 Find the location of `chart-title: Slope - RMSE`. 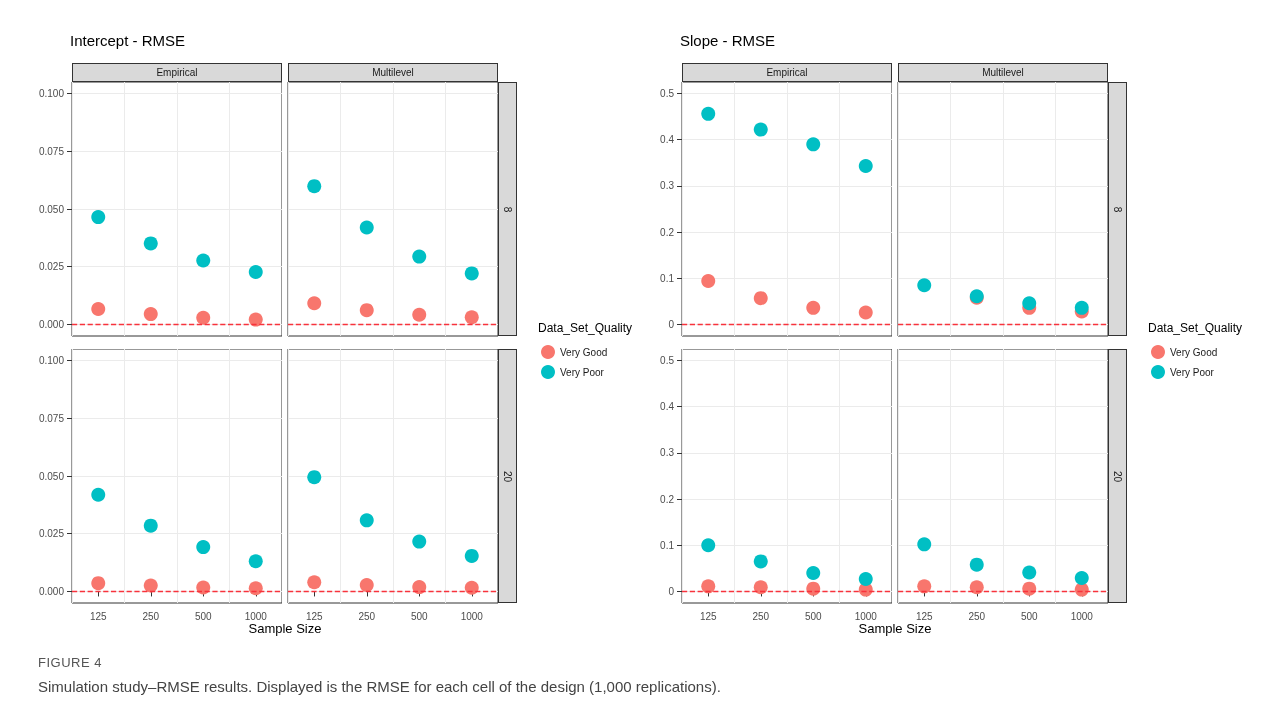

chart-title: Slope - RMSE is located at coordinates (728, 40).